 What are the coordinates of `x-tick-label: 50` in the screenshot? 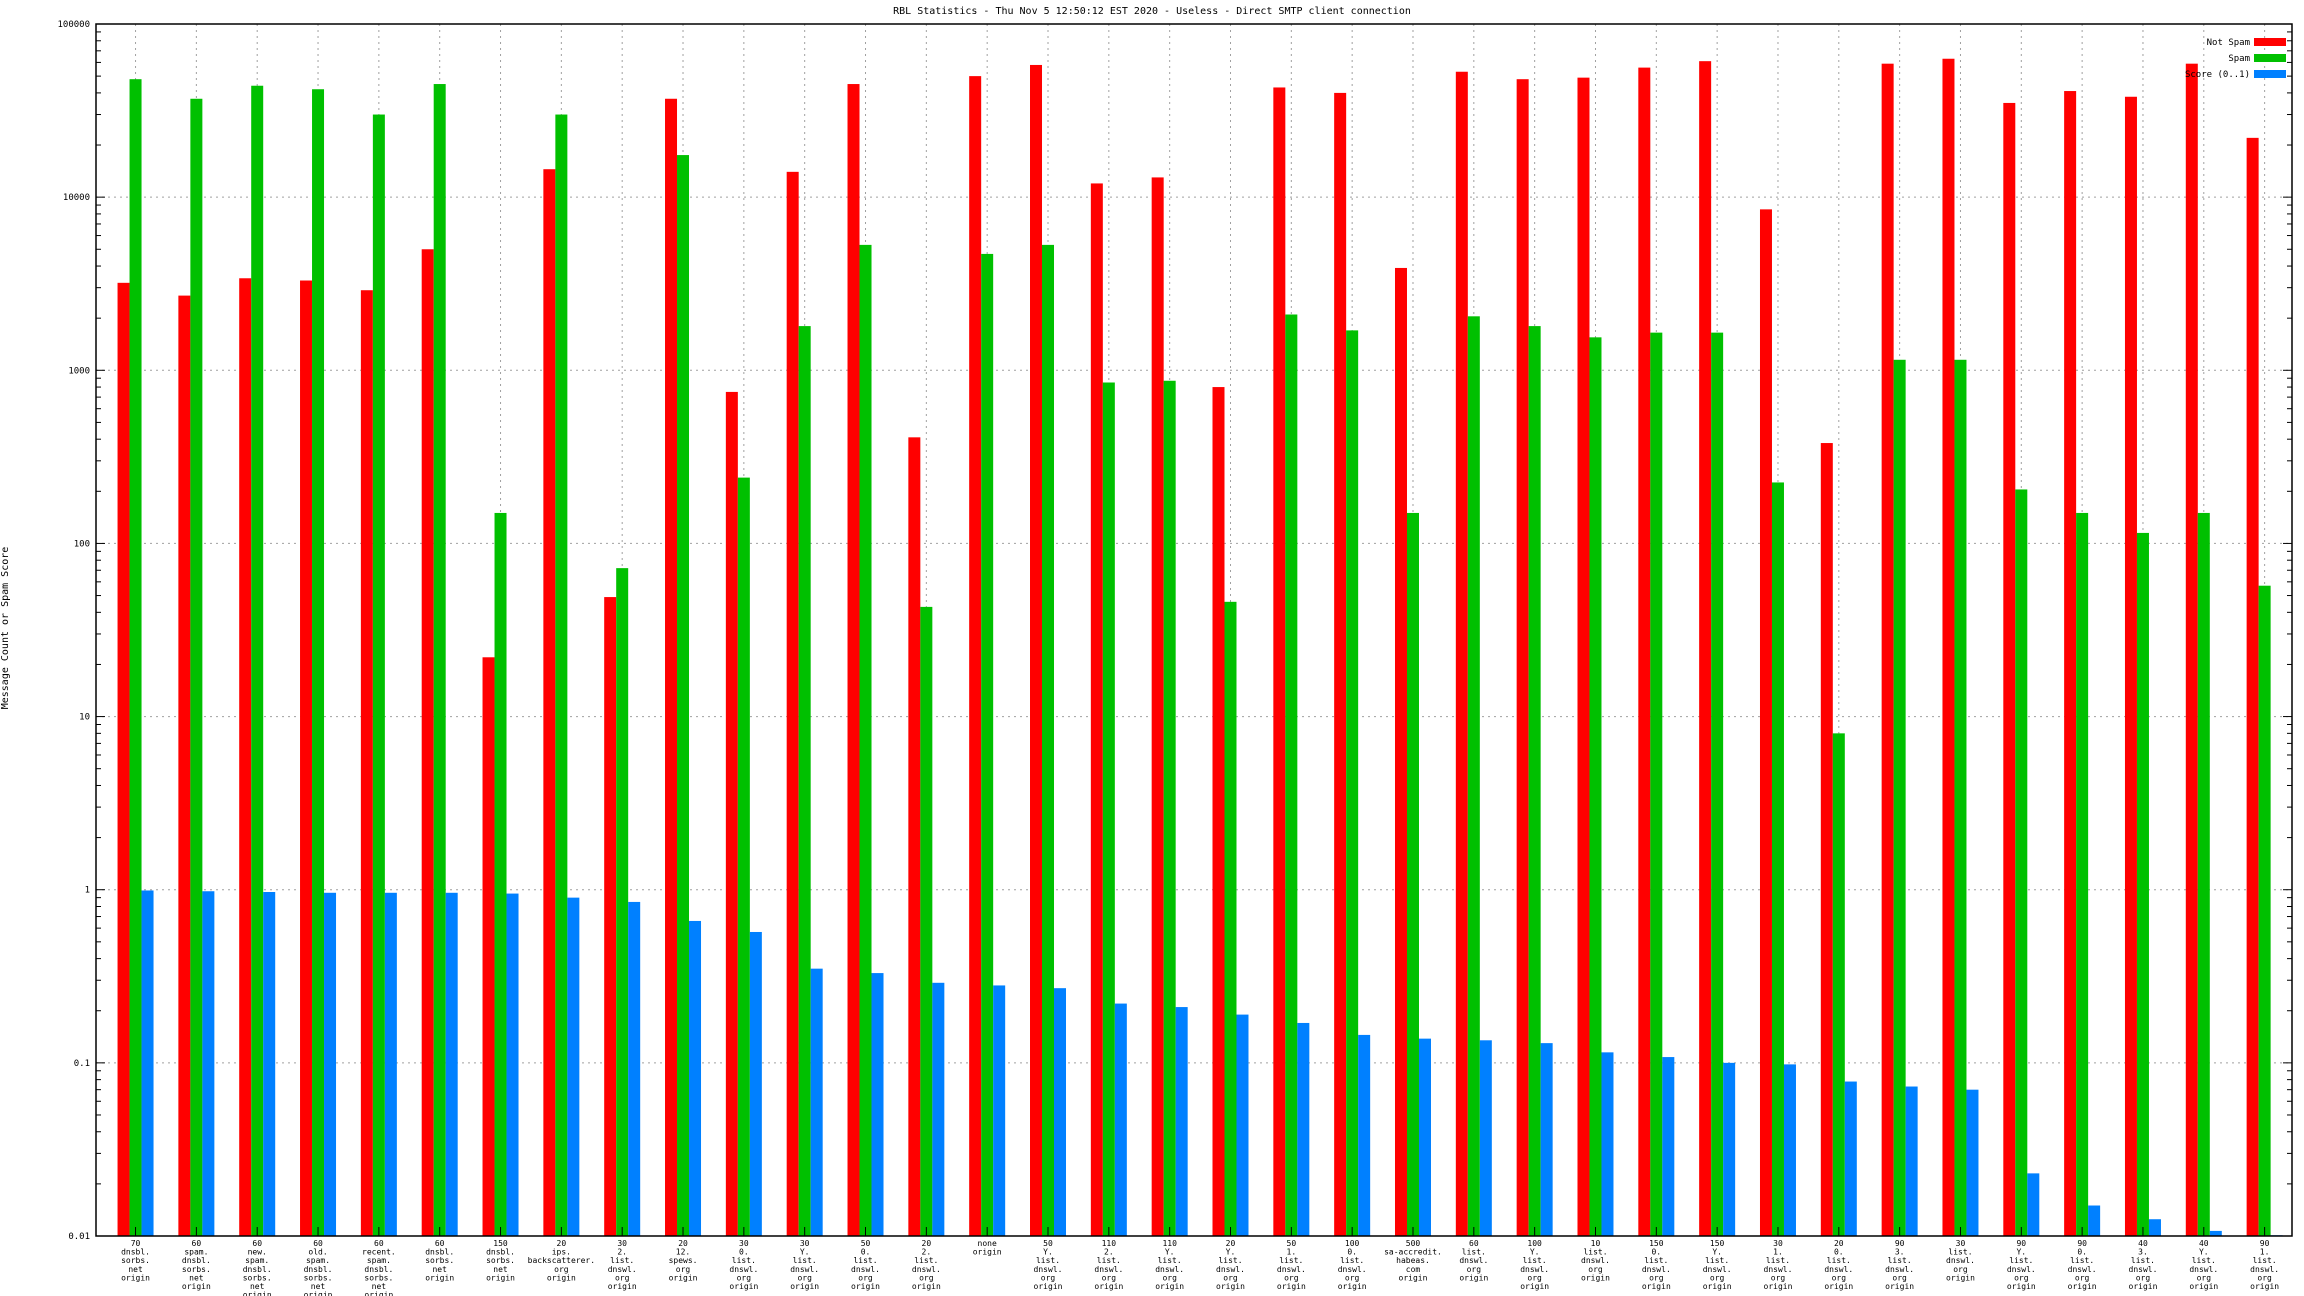 It's located at (866, 1243).